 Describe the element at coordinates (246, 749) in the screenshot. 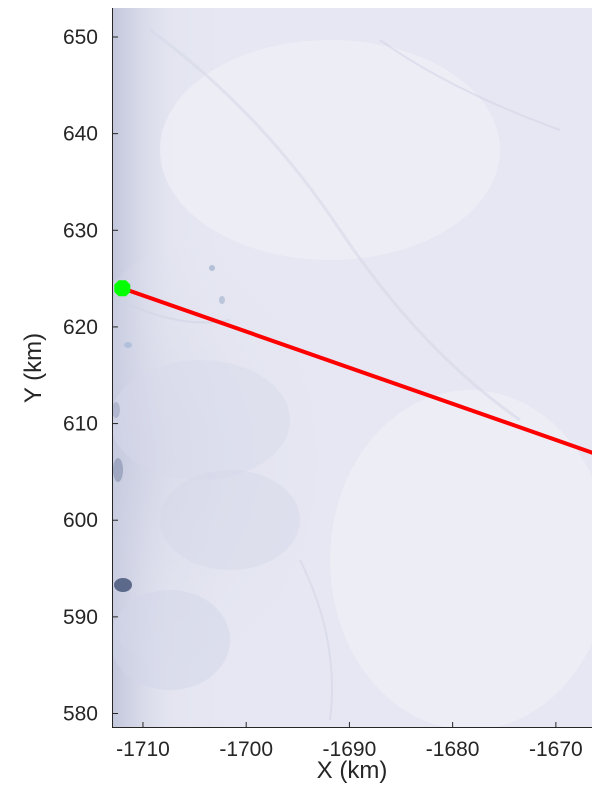

I see `x-tick-label: -1700` at that location.